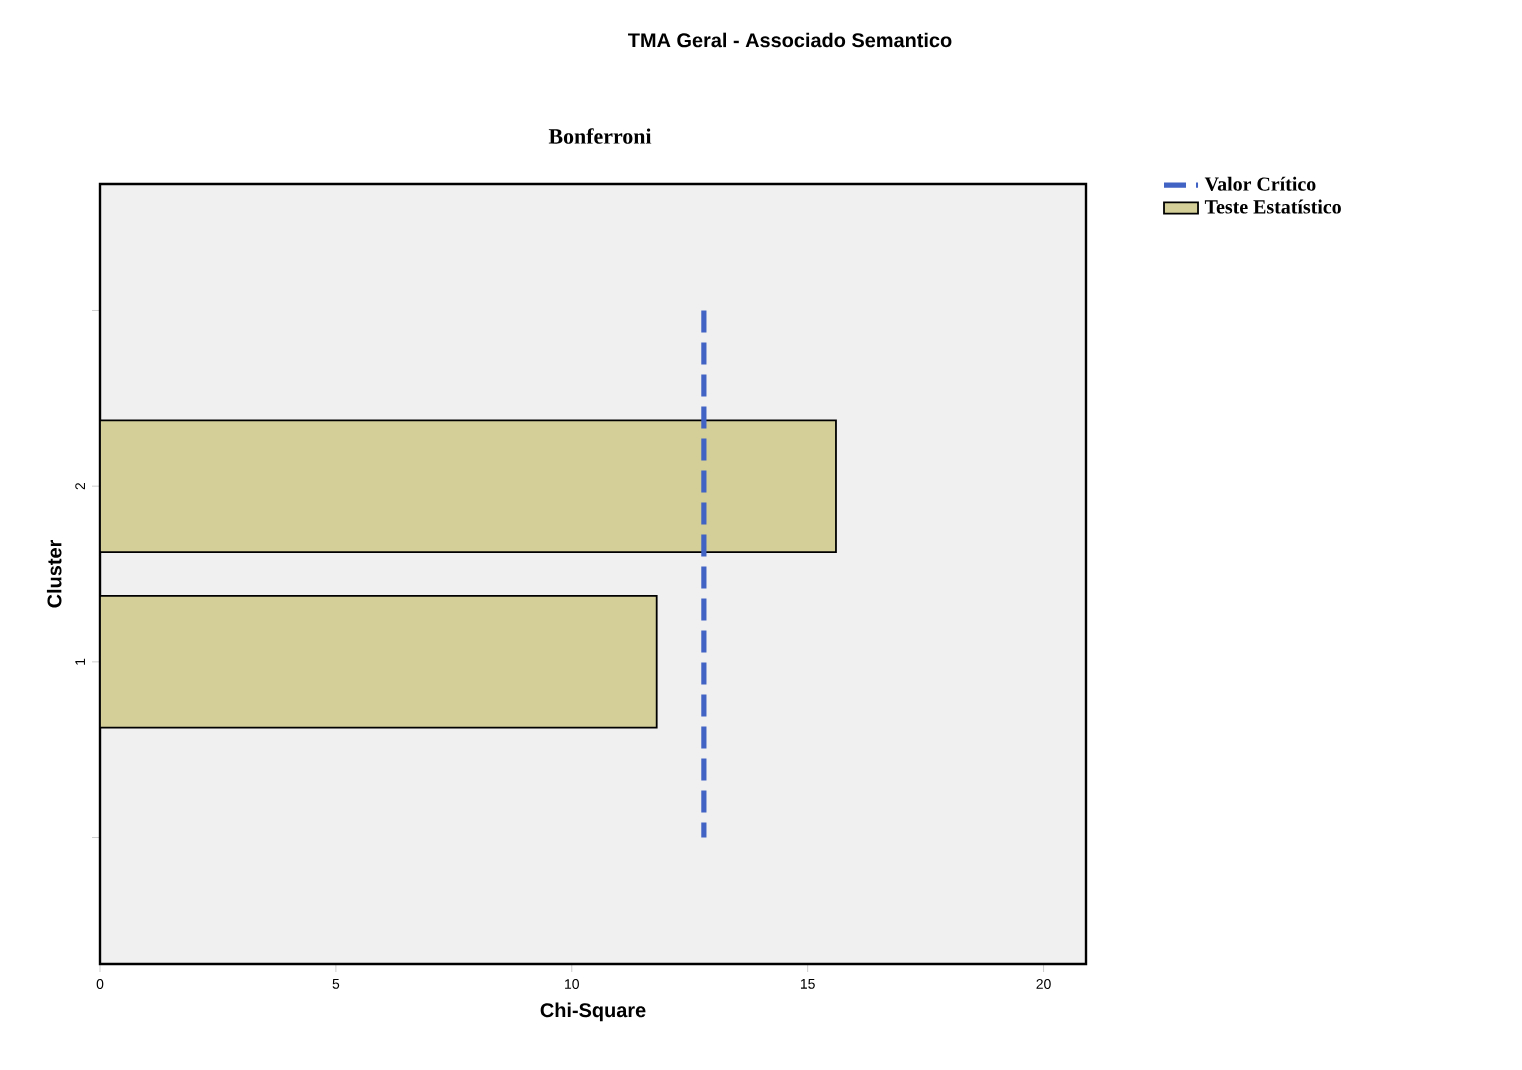 Image resolution: width=1522 pixels, height=1070 pixels. What do you see at coordinates (593, 1012) in the screenshot?
I see `x-axis-title: Chi-Square` at bounding box center [593, 1012].